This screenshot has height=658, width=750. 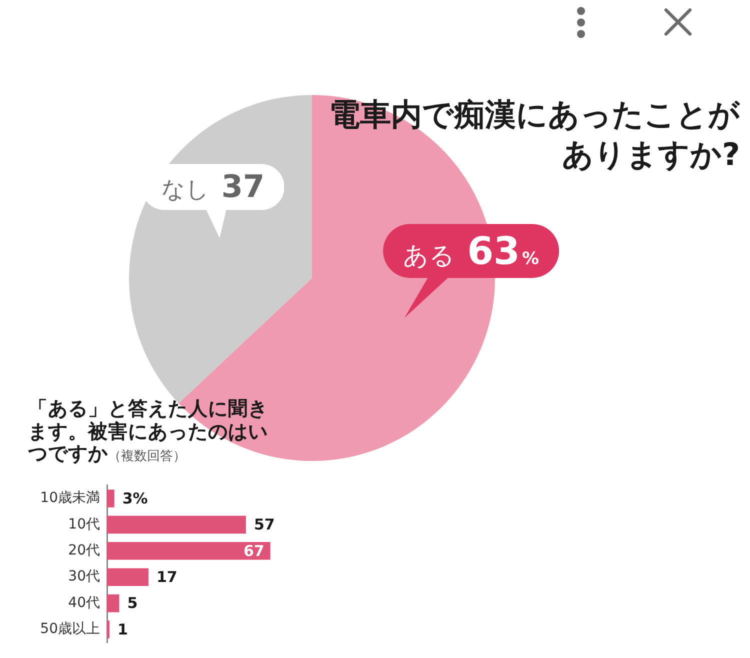 I want to click on y-tick-label: 40代, so click(x=84, y=602).